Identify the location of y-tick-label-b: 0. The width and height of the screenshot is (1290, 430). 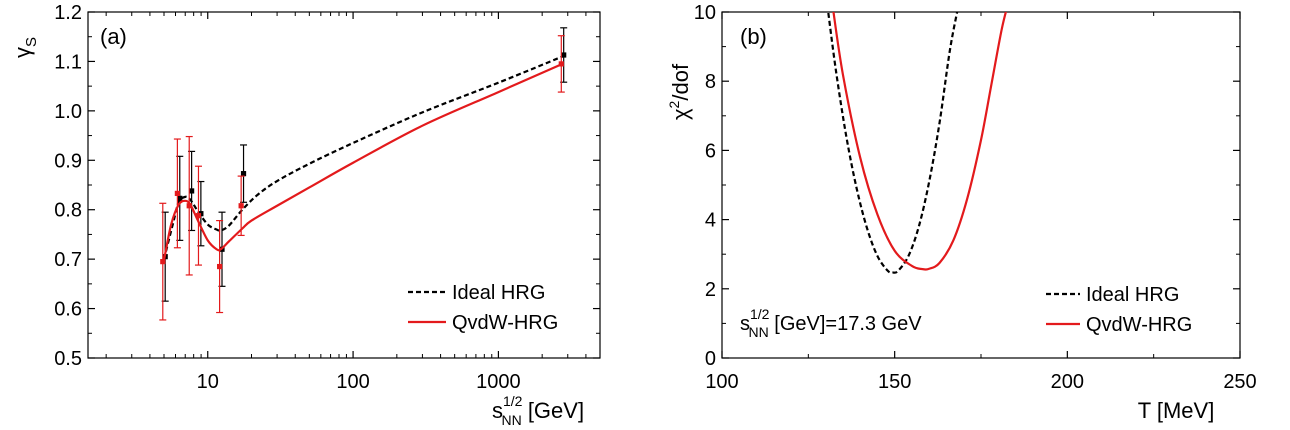
(710, 359).